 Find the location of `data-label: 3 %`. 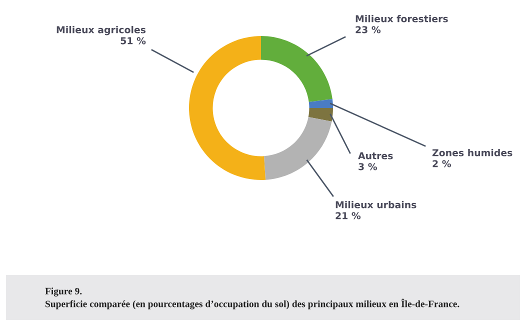

data-label: 3 % is located at coordinates (368, 166).